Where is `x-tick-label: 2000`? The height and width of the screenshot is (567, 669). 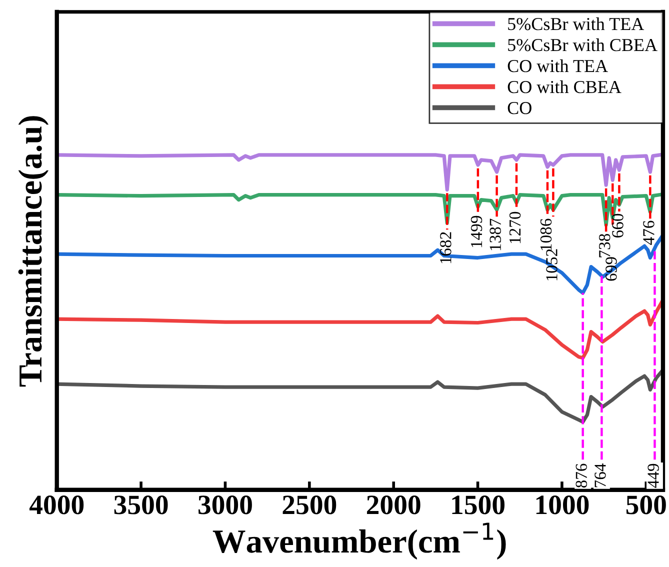
x-tick-label: 2000 is located at coordinates (393, 505).